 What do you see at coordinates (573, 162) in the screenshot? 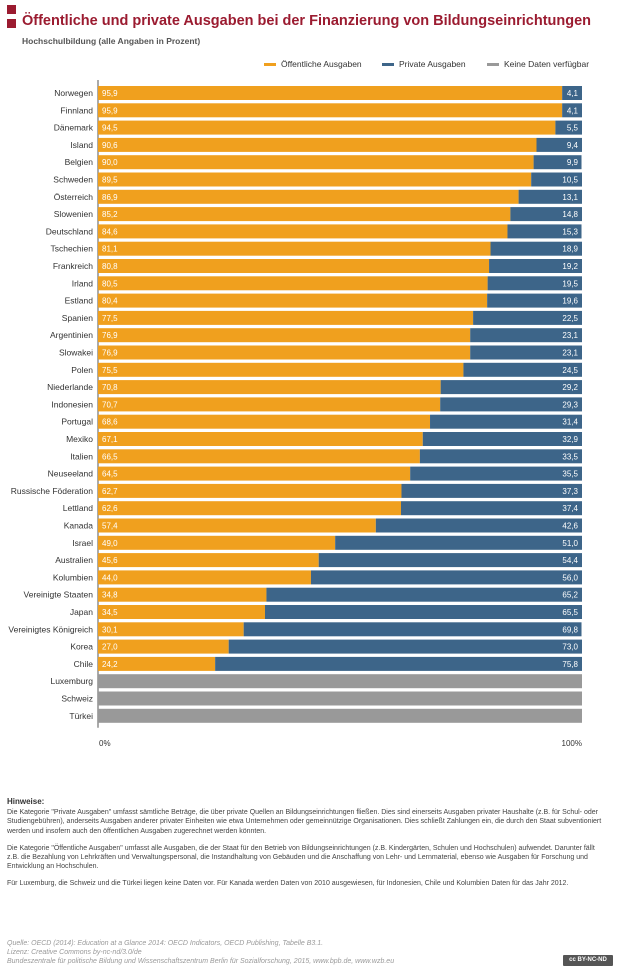
I see `data-label-private: 9,9` at bounding box center [573, 162].